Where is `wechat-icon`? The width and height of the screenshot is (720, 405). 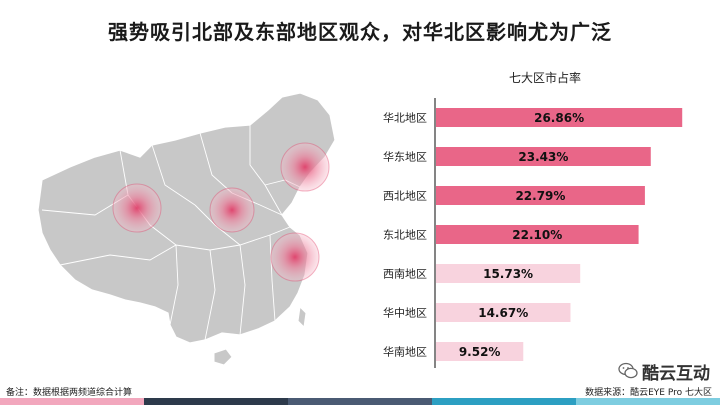 wechat-icon is located at coordinates (628, 370).